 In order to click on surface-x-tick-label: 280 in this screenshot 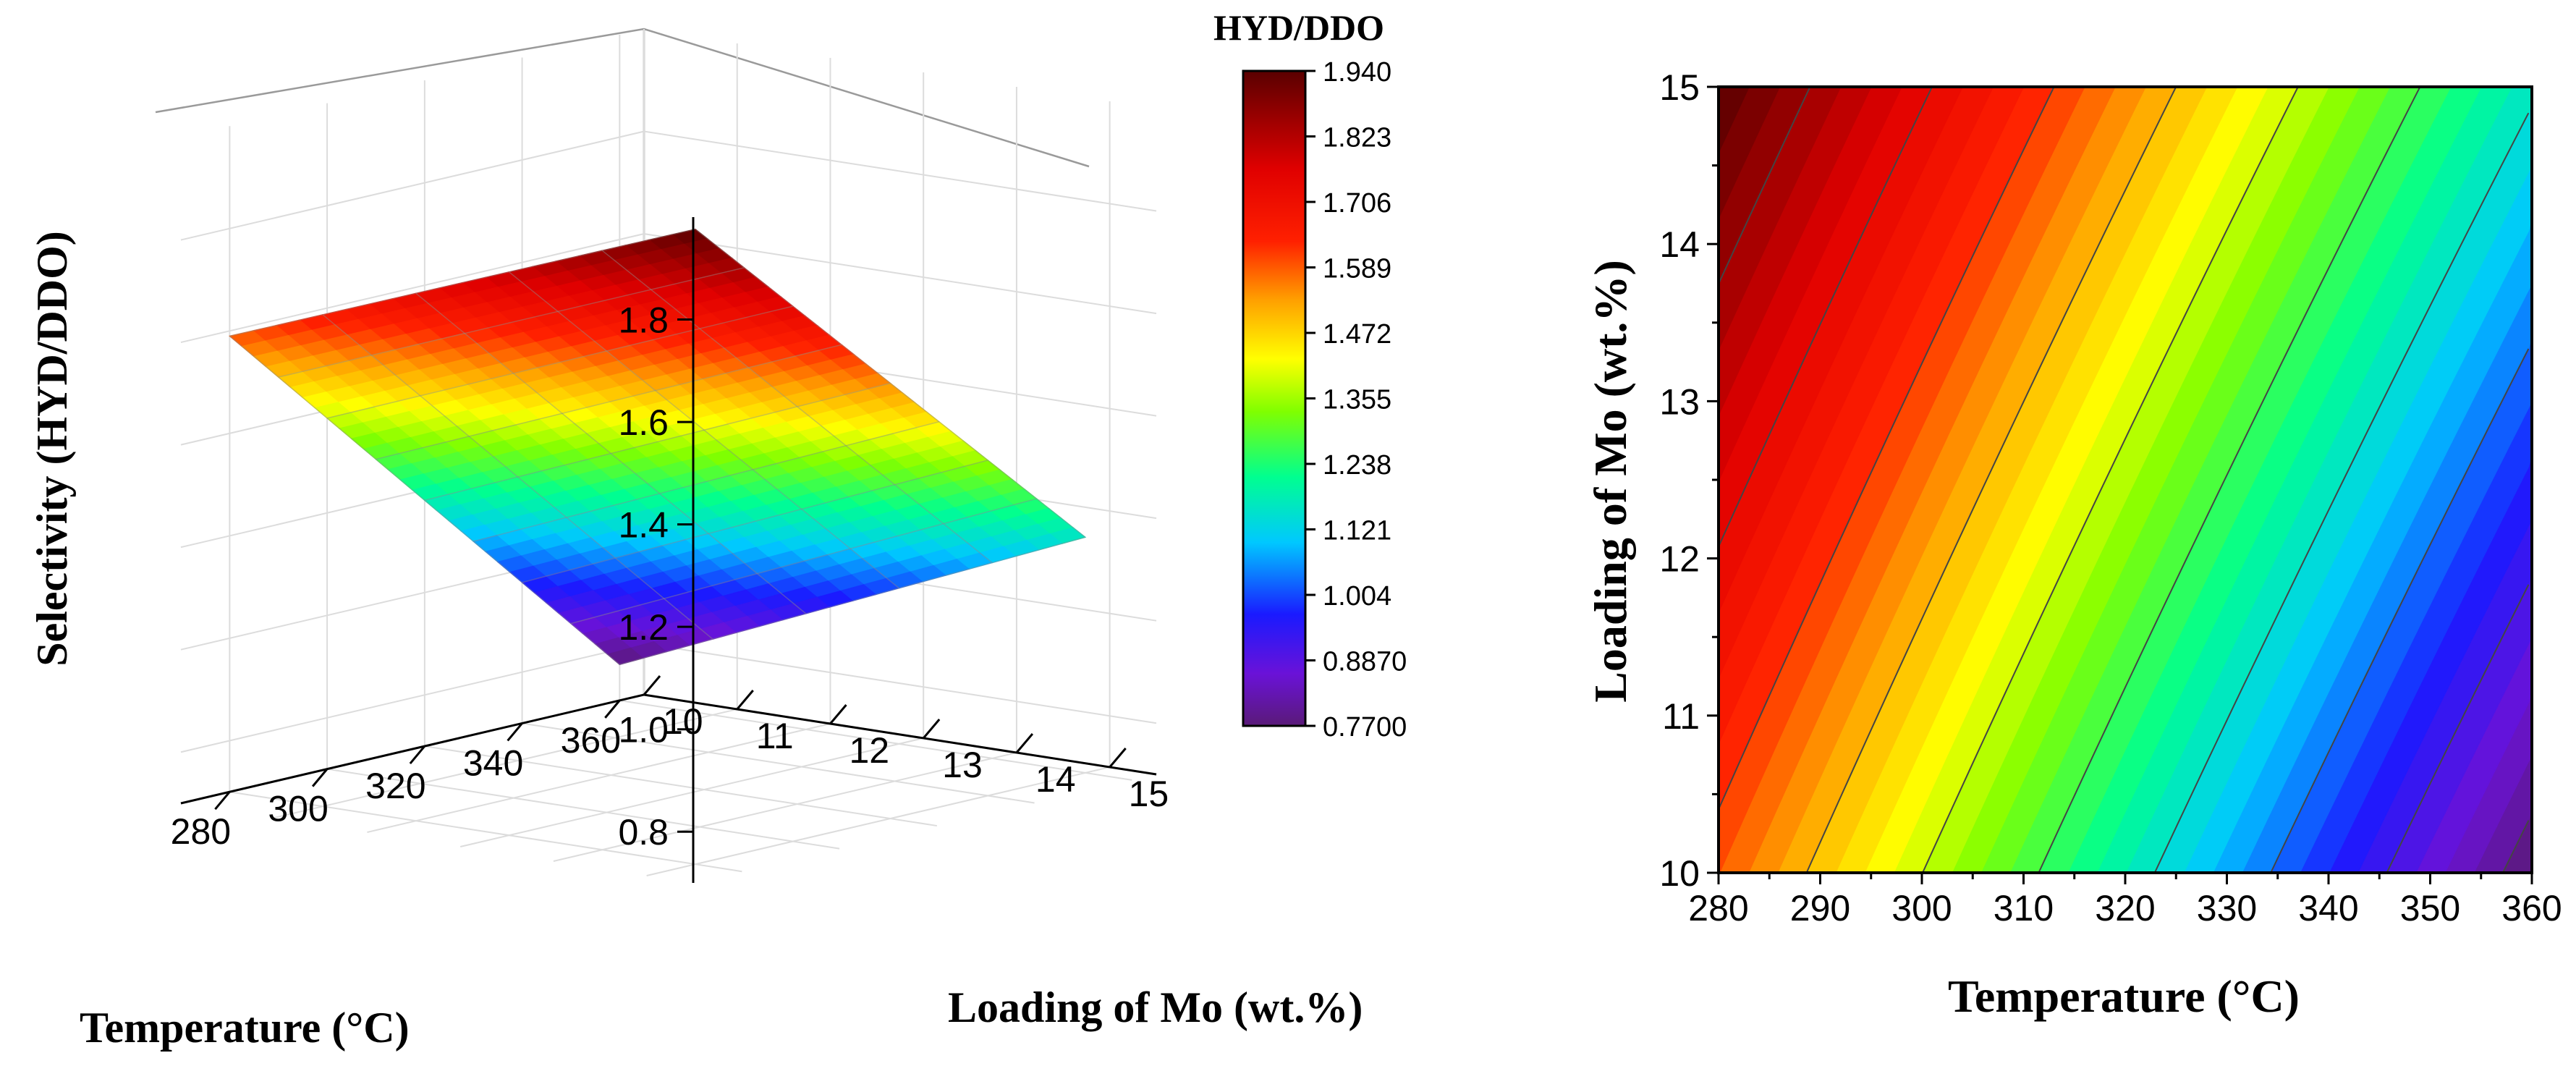, I will do `click(201, 831)`.